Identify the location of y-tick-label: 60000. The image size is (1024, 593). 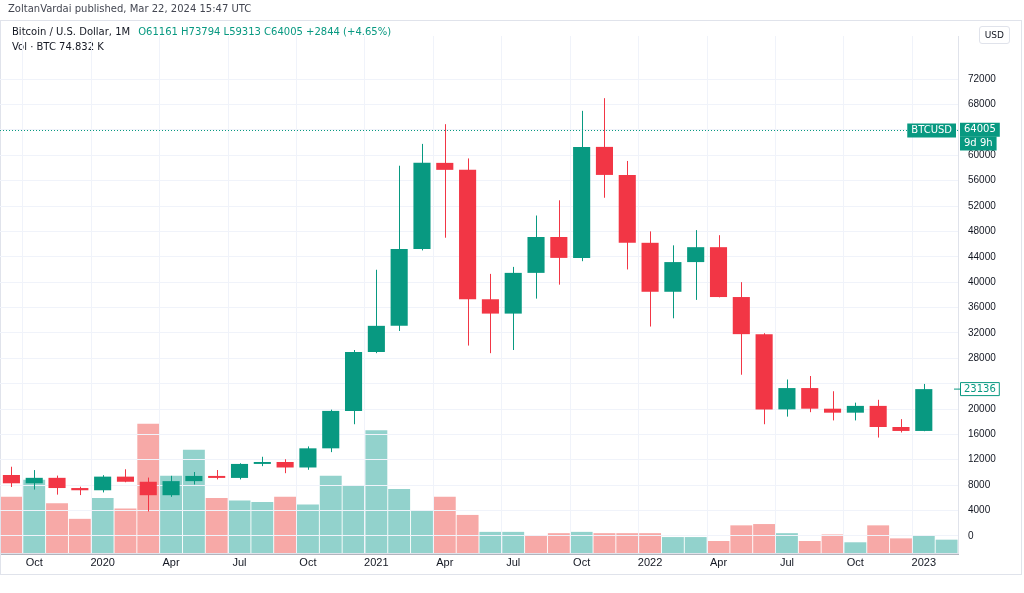
(982, 155).